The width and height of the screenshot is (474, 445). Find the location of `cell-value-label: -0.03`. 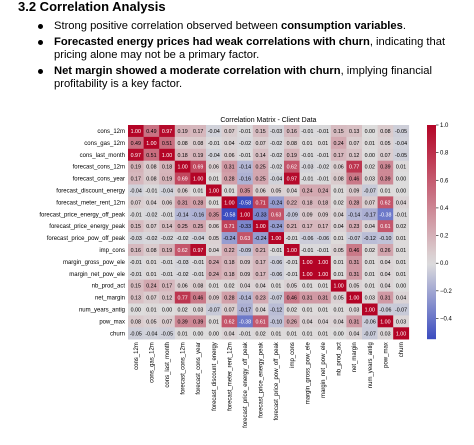

cell-value-label: -0.03 is located at coordinates (136, 239).